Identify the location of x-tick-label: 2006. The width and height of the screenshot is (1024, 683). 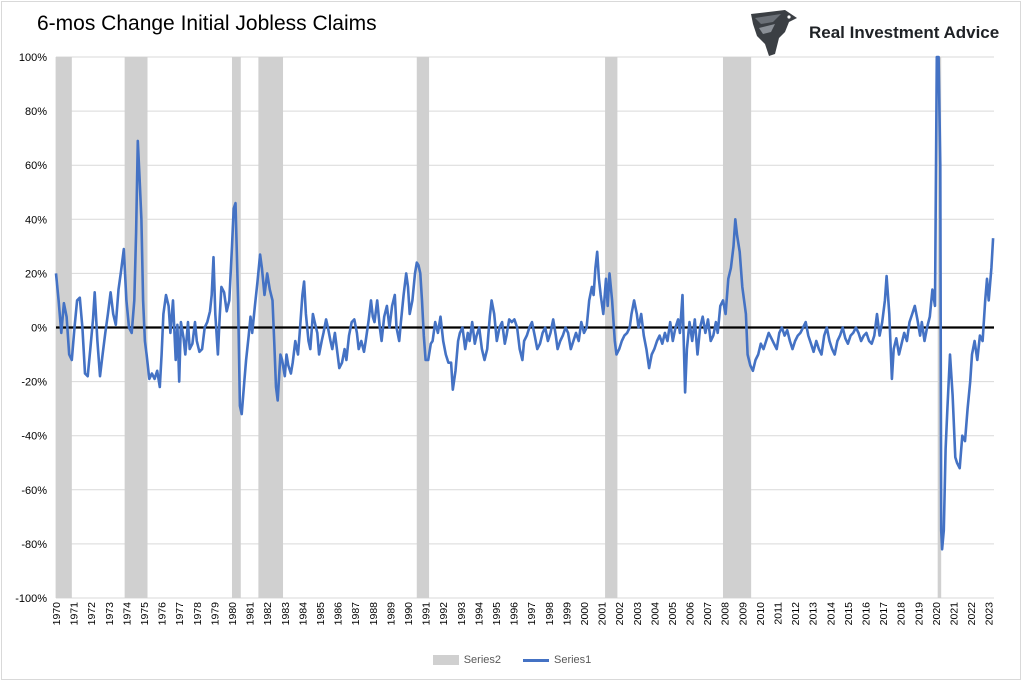
(691, 614).